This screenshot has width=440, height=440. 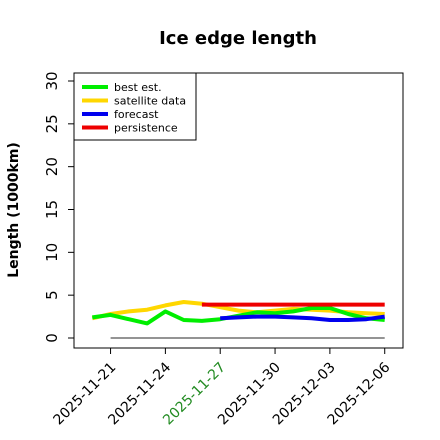 What do you see at coordinates (302, 318) in the screenshot?
I see `series-line-forecast` at bounding box center [302, 318].